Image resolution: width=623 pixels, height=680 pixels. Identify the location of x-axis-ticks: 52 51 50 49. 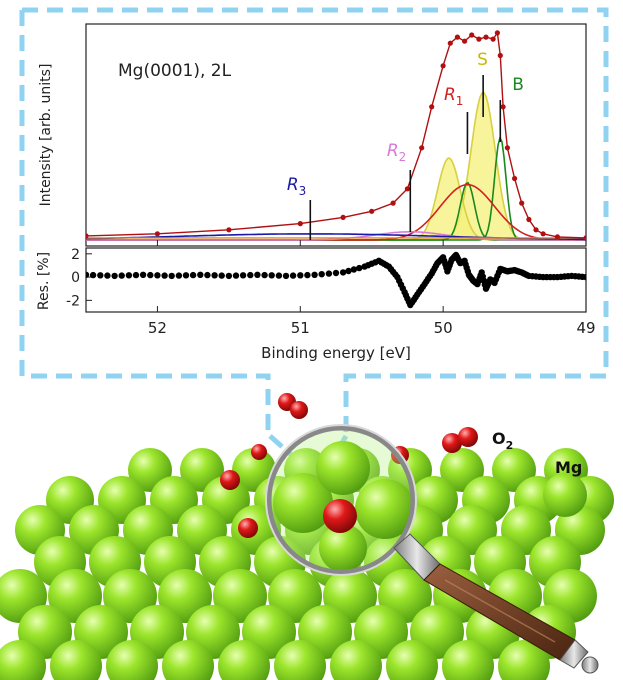
(372, 288).